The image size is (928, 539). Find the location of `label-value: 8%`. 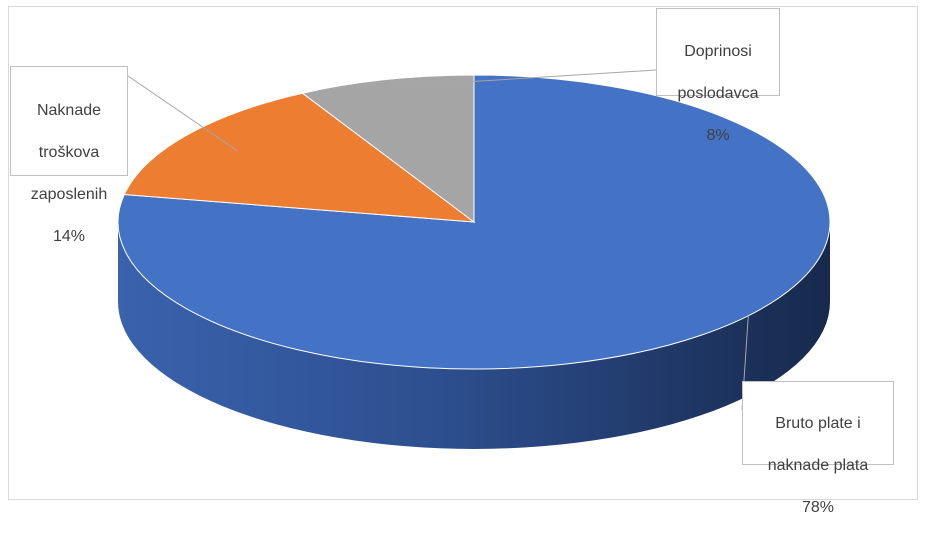

label-value: 8% is located at coordinates (718, 135).